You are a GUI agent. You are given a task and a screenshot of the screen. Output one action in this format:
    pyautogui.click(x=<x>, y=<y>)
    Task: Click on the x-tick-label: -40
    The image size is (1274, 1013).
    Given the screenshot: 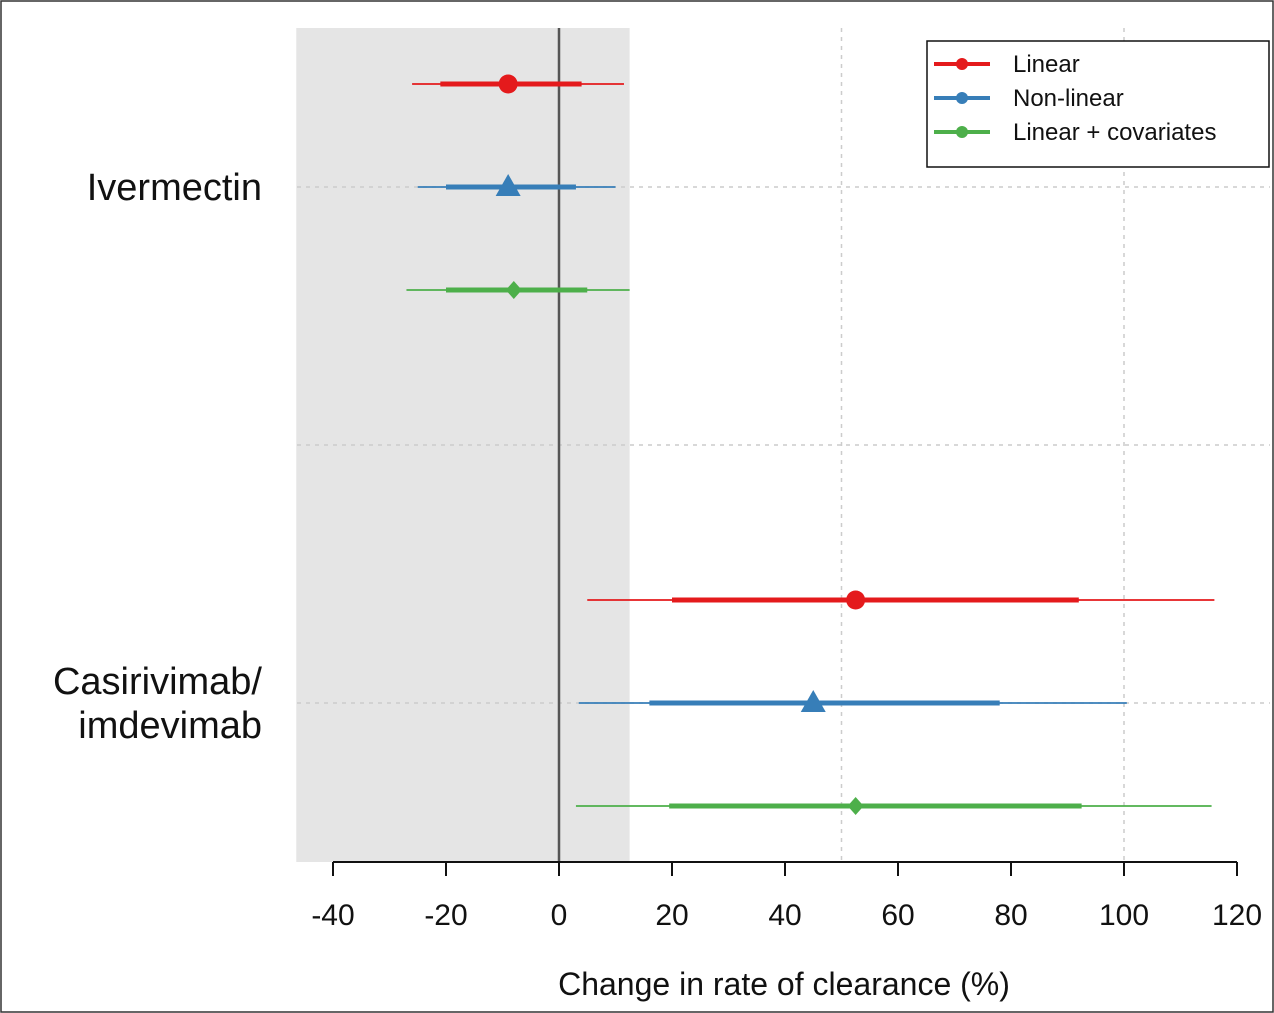 What is the action you would take?
    pyautogui.click(x=332, y=915)
    